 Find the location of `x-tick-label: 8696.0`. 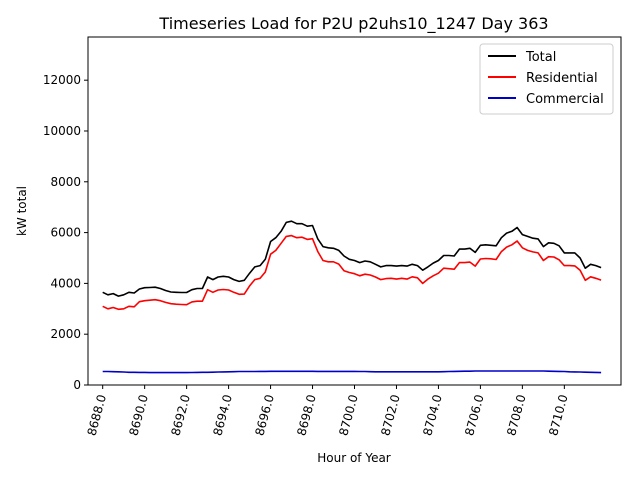

x-tick-label: 8696.0 is located at coordinates (264, 415).